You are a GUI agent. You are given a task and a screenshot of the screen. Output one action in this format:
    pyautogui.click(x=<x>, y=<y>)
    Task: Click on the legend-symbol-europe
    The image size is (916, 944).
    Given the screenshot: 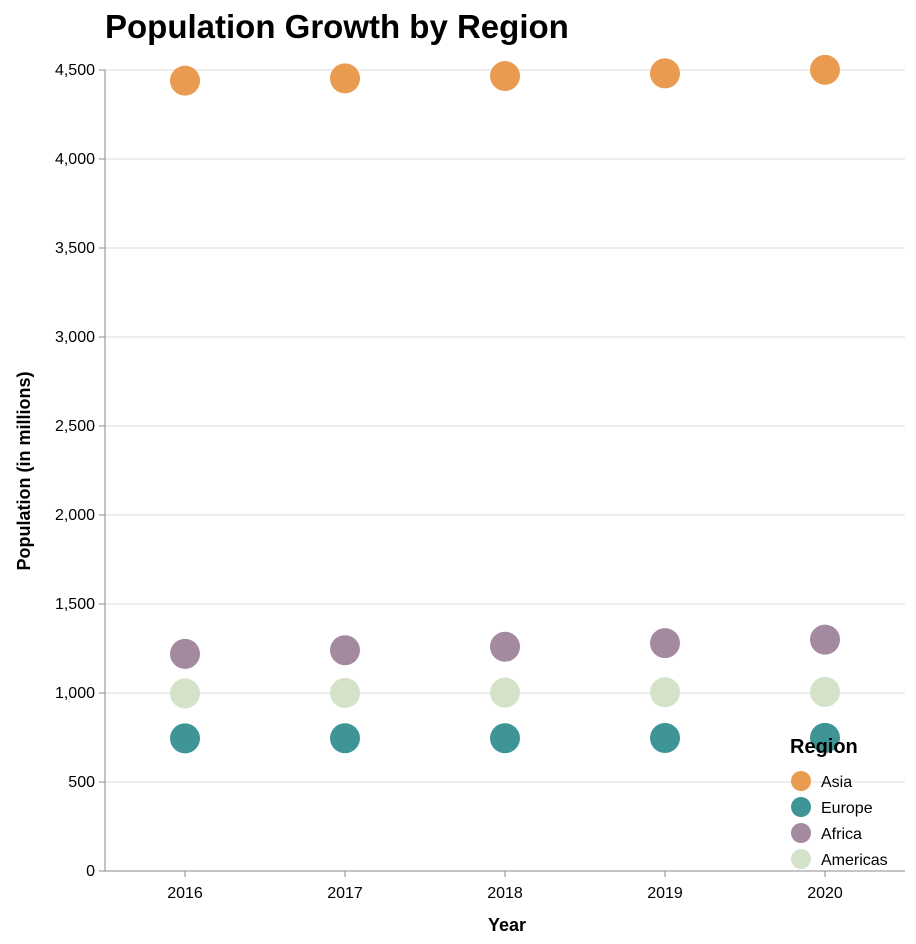 What is the action you would take?
    pyautogui.click(x=801, y=807)
    